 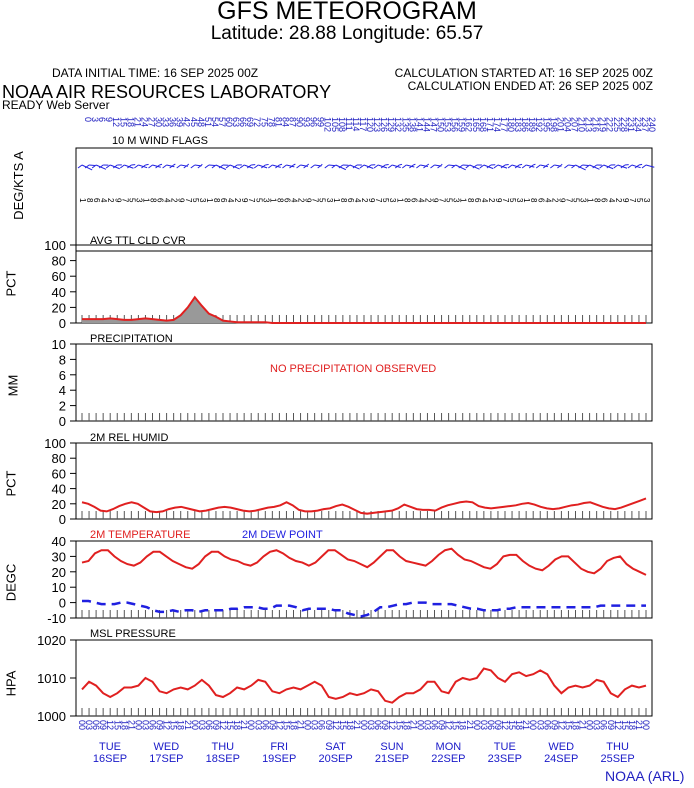 What do you see at coordinates (448, 747) in the screenshot?
I see `day-of-week: MON` at bounding box center [448, 747].